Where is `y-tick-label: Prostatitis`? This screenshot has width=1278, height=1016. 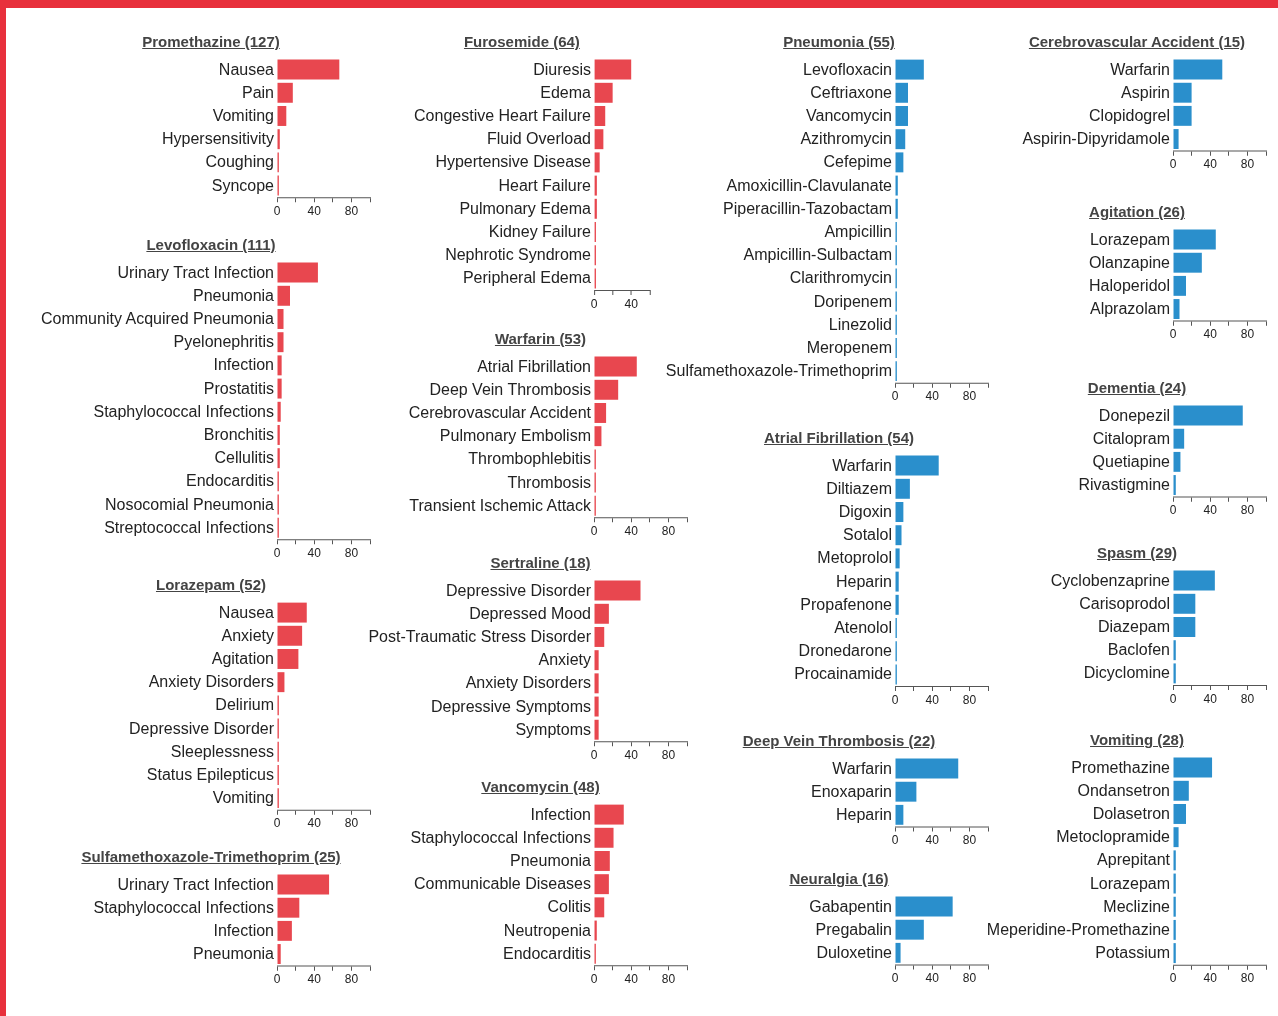
y-tick-label: Prostatitis is located at coordinates (238, 388).